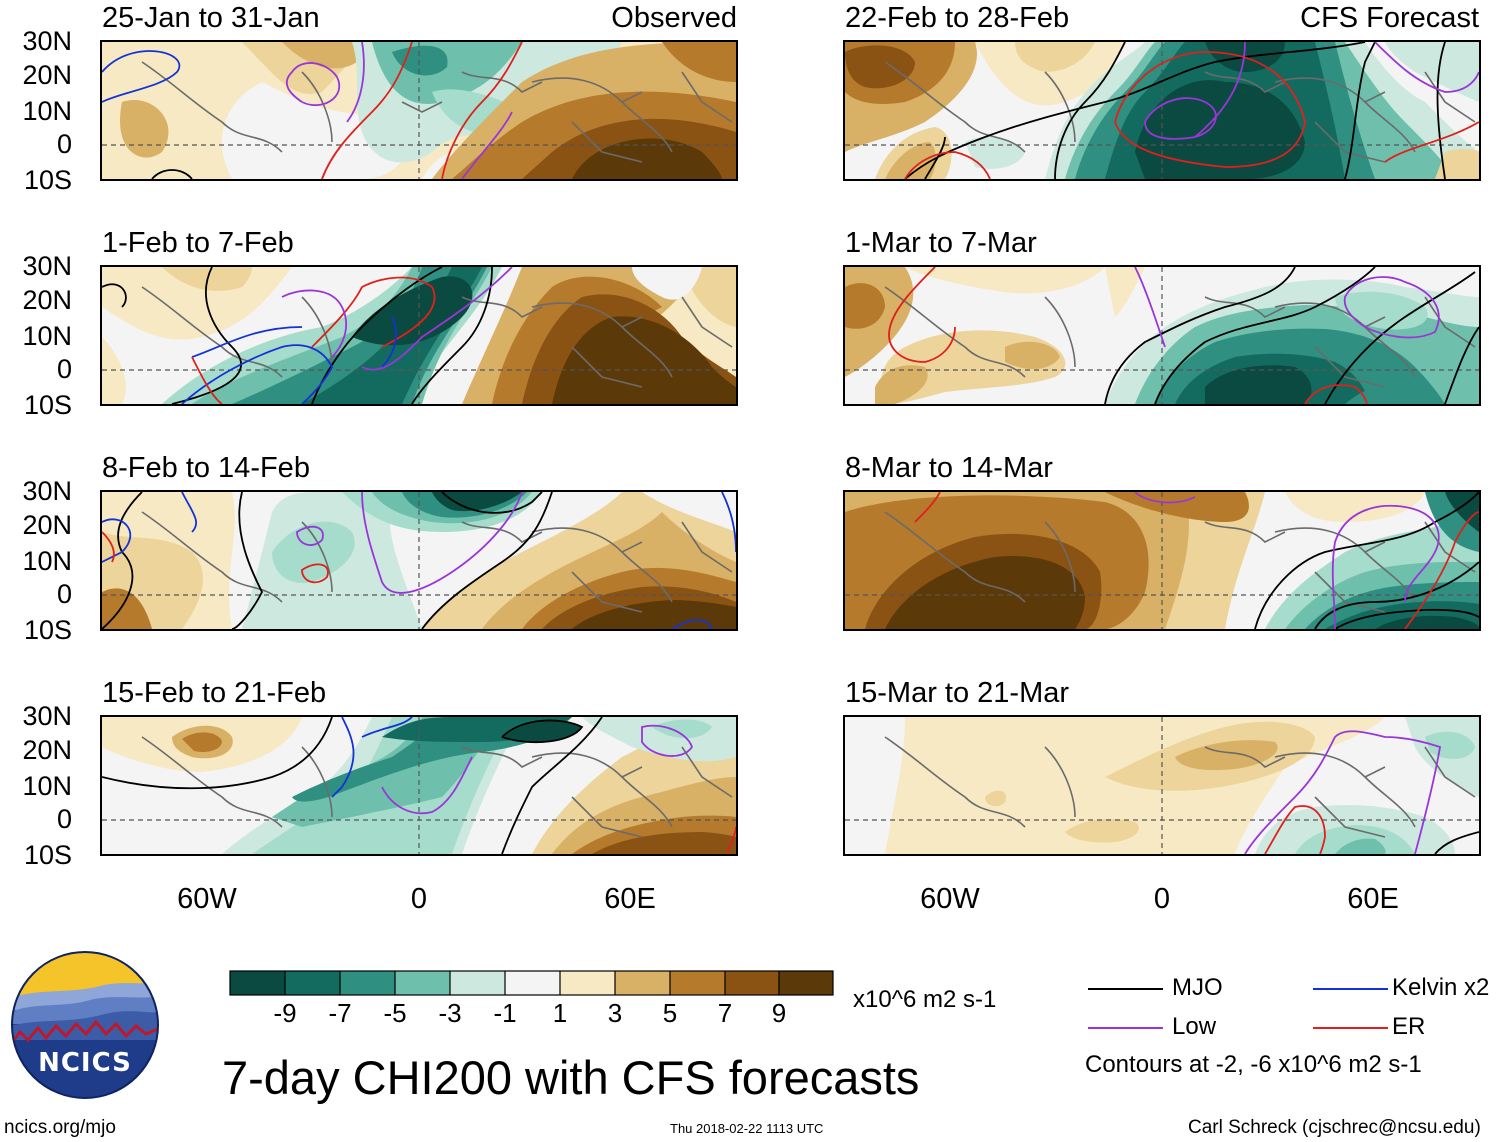  Describe the element at coordinates (1197, 987) in the screenshot. I see `legend-mjo-label: MJO` at that location.